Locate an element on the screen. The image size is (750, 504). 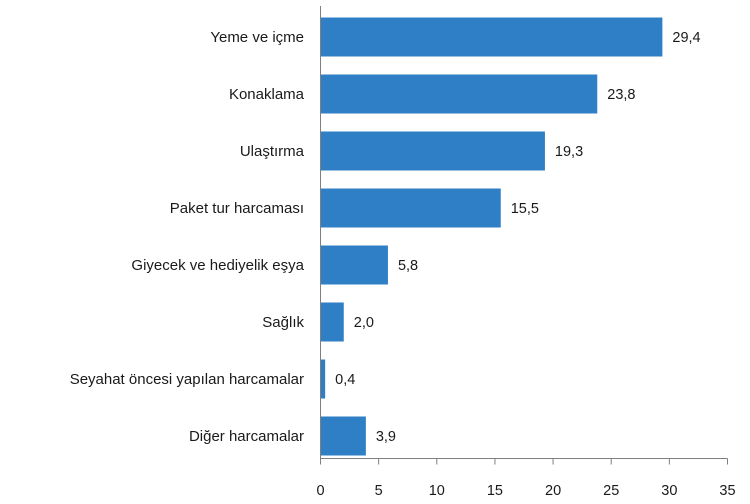
bar-konaklama is located at coordinates (459, 94).